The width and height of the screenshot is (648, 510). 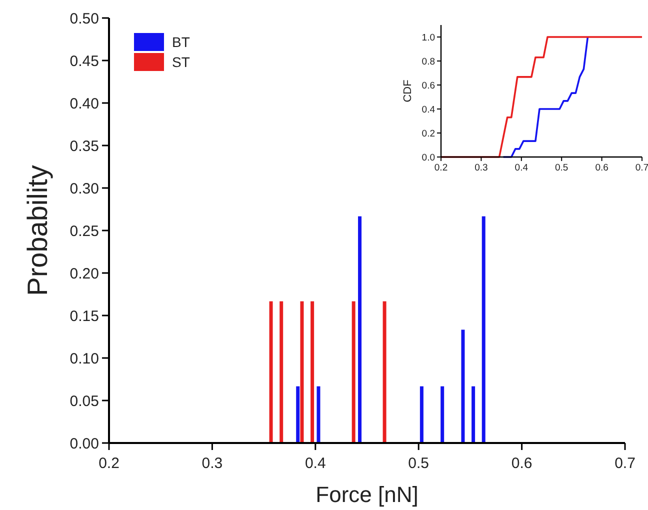 What do you see at coordinates (181, 42) in the screenshot?
I see `legend-label: BT` at bounding box center [181, 42].